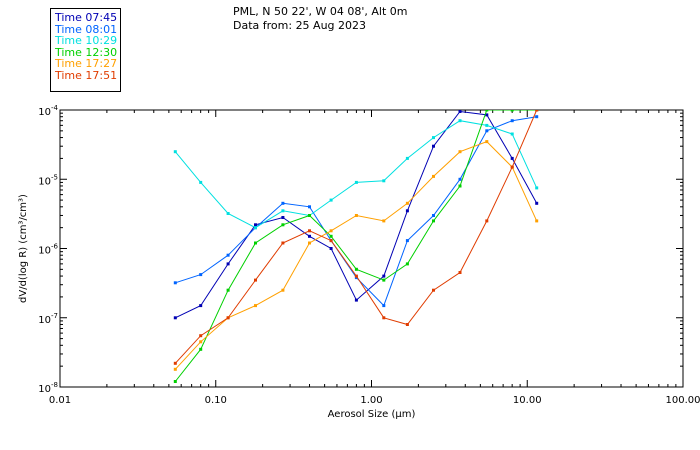 The image size is (700, 450). What do you see at coordinates (300, 25) in the screenshot?
I see `data-date-header: Data from: 25 Aug 2023` at bounding box center [300, 25].